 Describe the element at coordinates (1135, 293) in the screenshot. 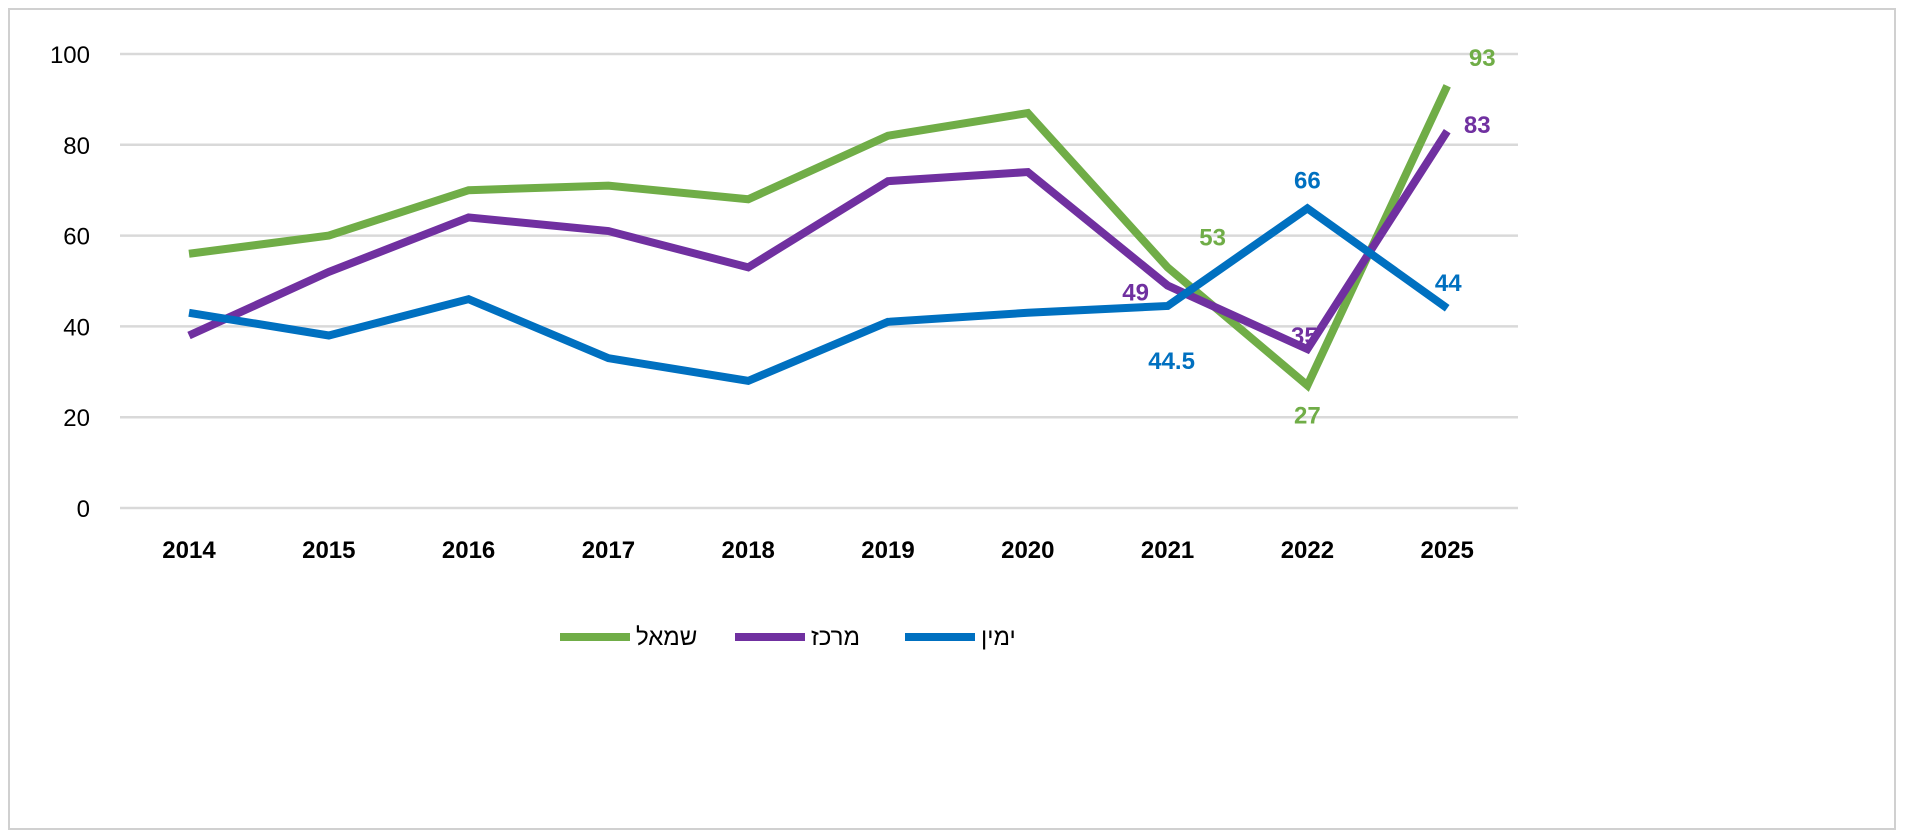

I see `data-label: 49` at that location.